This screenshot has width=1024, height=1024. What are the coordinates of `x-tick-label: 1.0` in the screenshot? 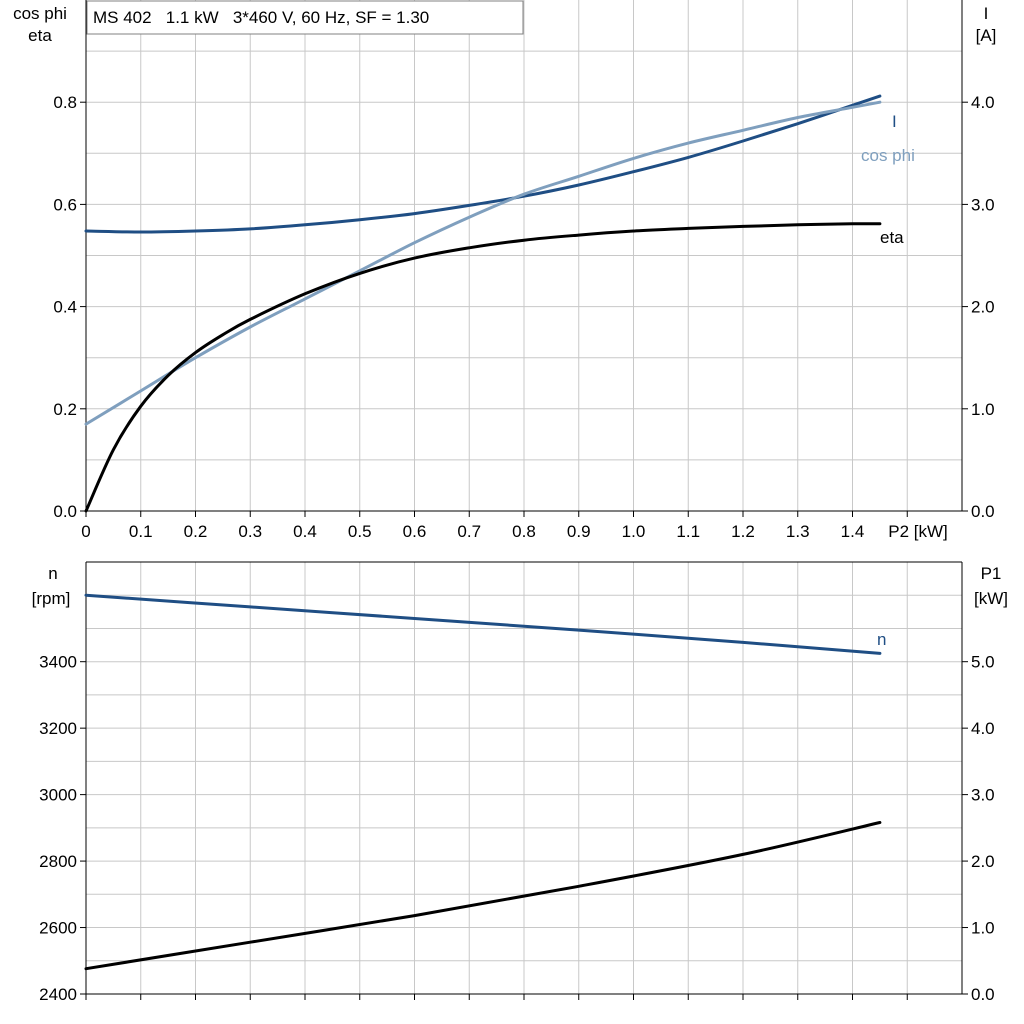 It's located at (634, 531).